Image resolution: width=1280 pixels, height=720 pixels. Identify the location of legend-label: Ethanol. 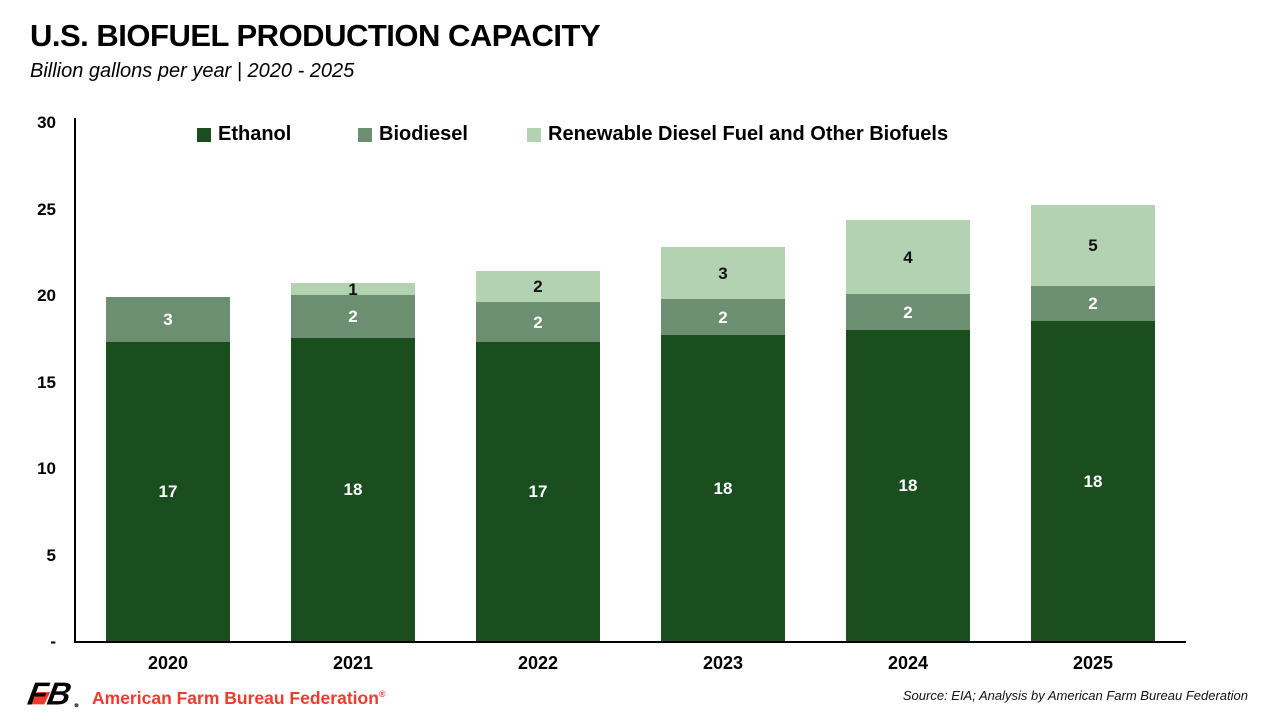
(255, 134).